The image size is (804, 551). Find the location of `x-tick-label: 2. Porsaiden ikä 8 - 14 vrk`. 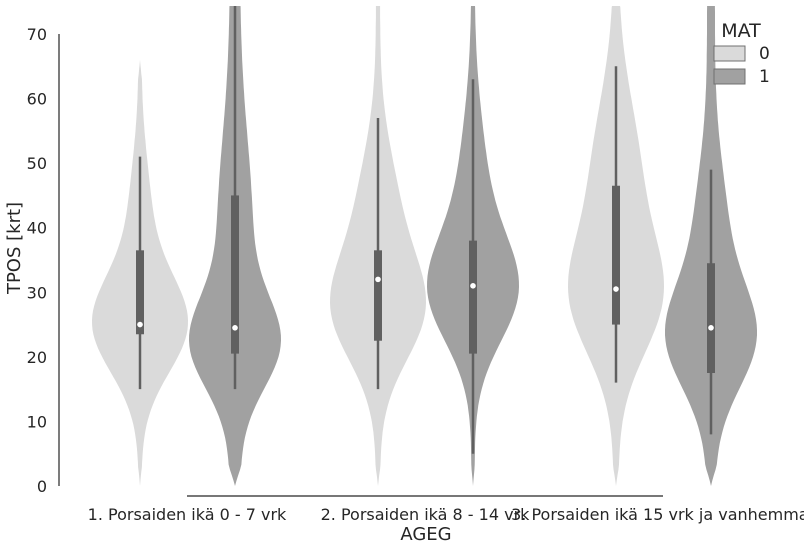

x-tick-label: 2. Porsaiden ikä 8 - 14 vrk is located at coordinates (426, 514).